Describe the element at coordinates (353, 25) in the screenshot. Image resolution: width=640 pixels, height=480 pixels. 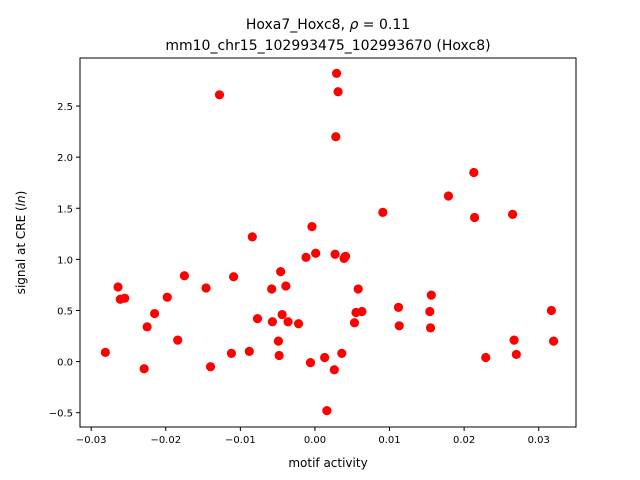
I see `chart-title-rho-symbol: ρ` at that location.